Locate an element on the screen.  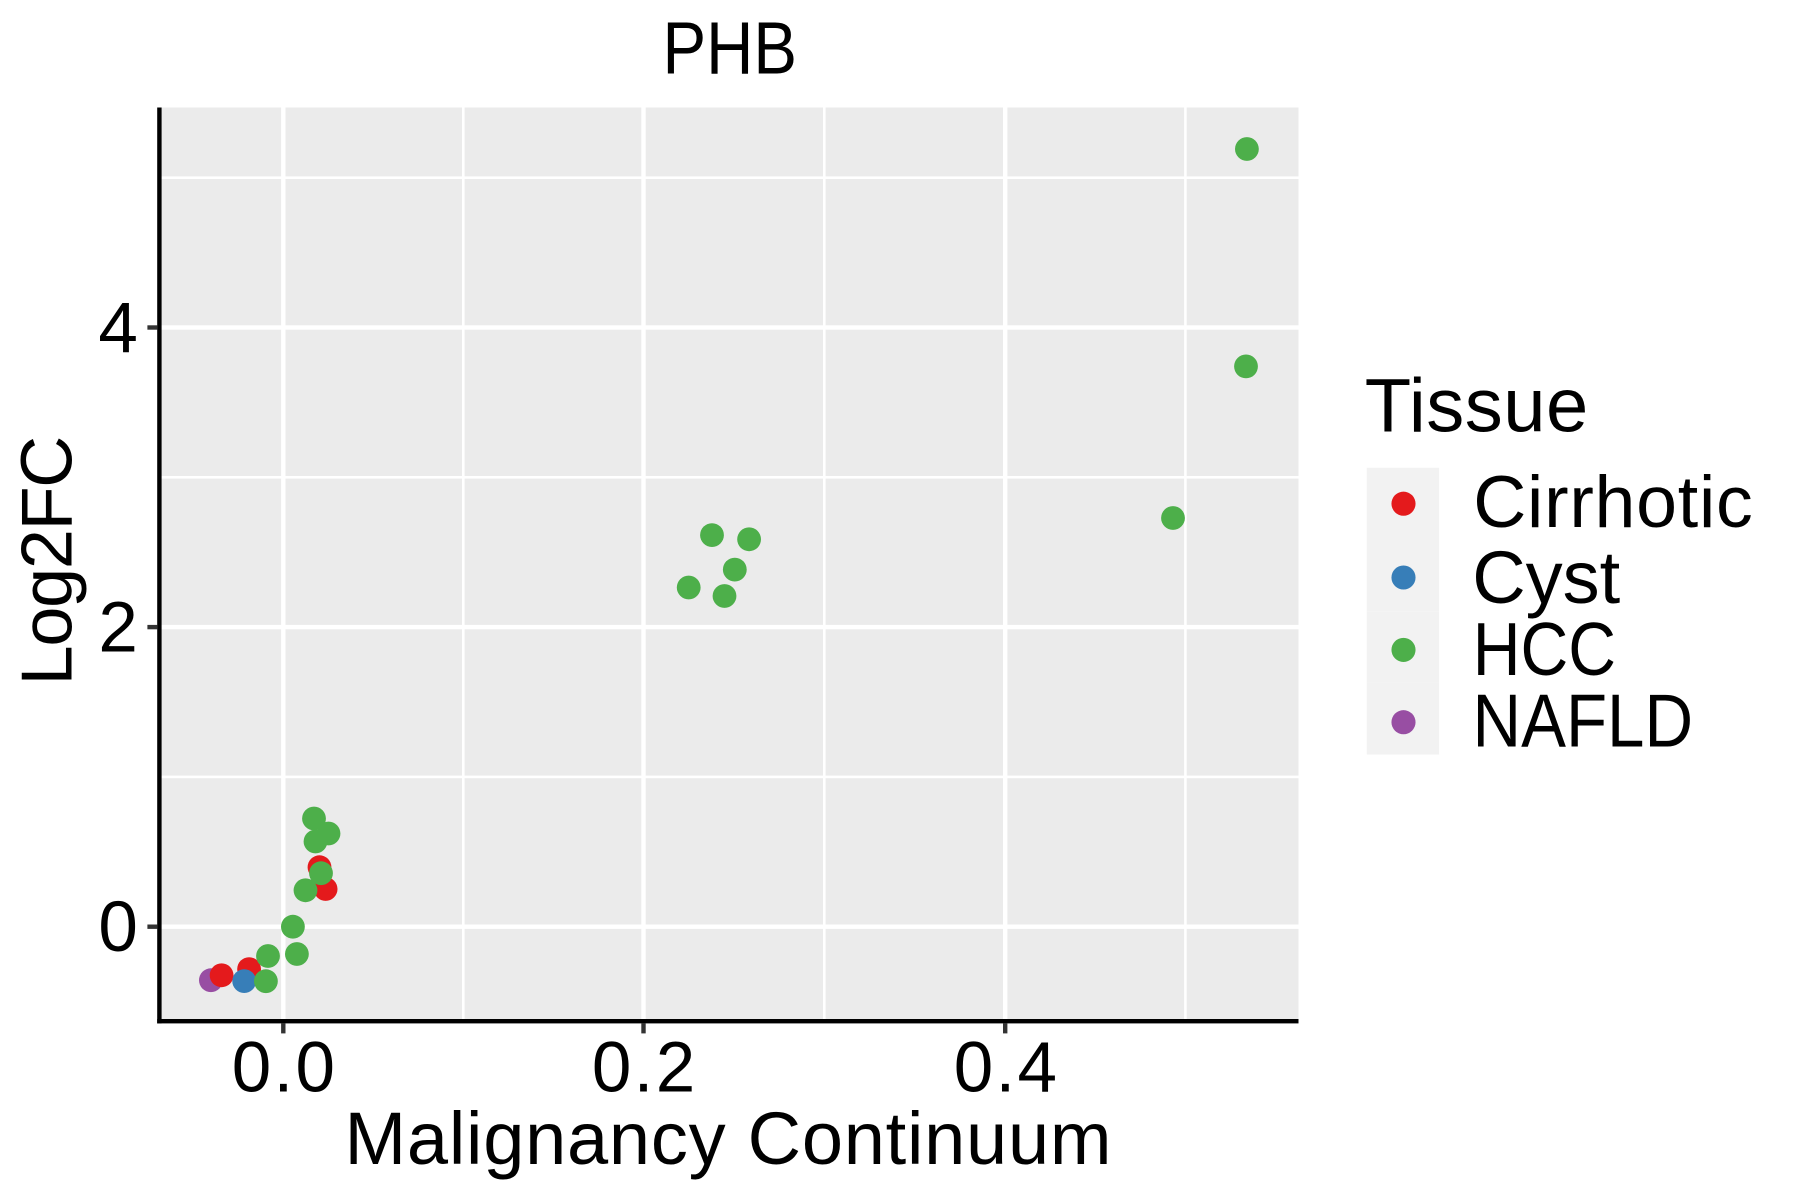
svg-text: Malignancy Continuum is located at coordinates (729, 1138).